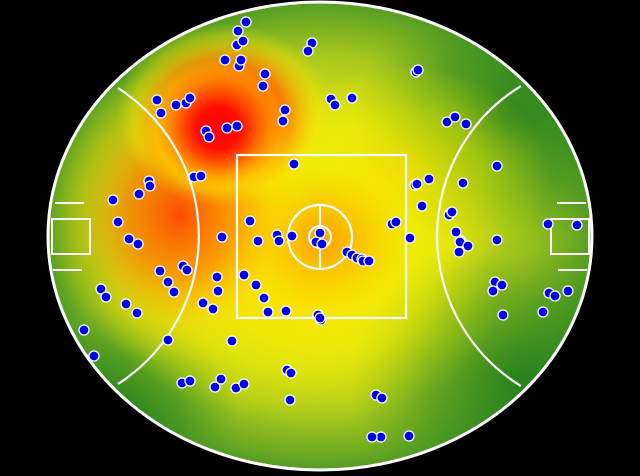 Image resolution: width=640 pixels, height=476 pixels. I want to click on goal-square-right, so click(570, 236).